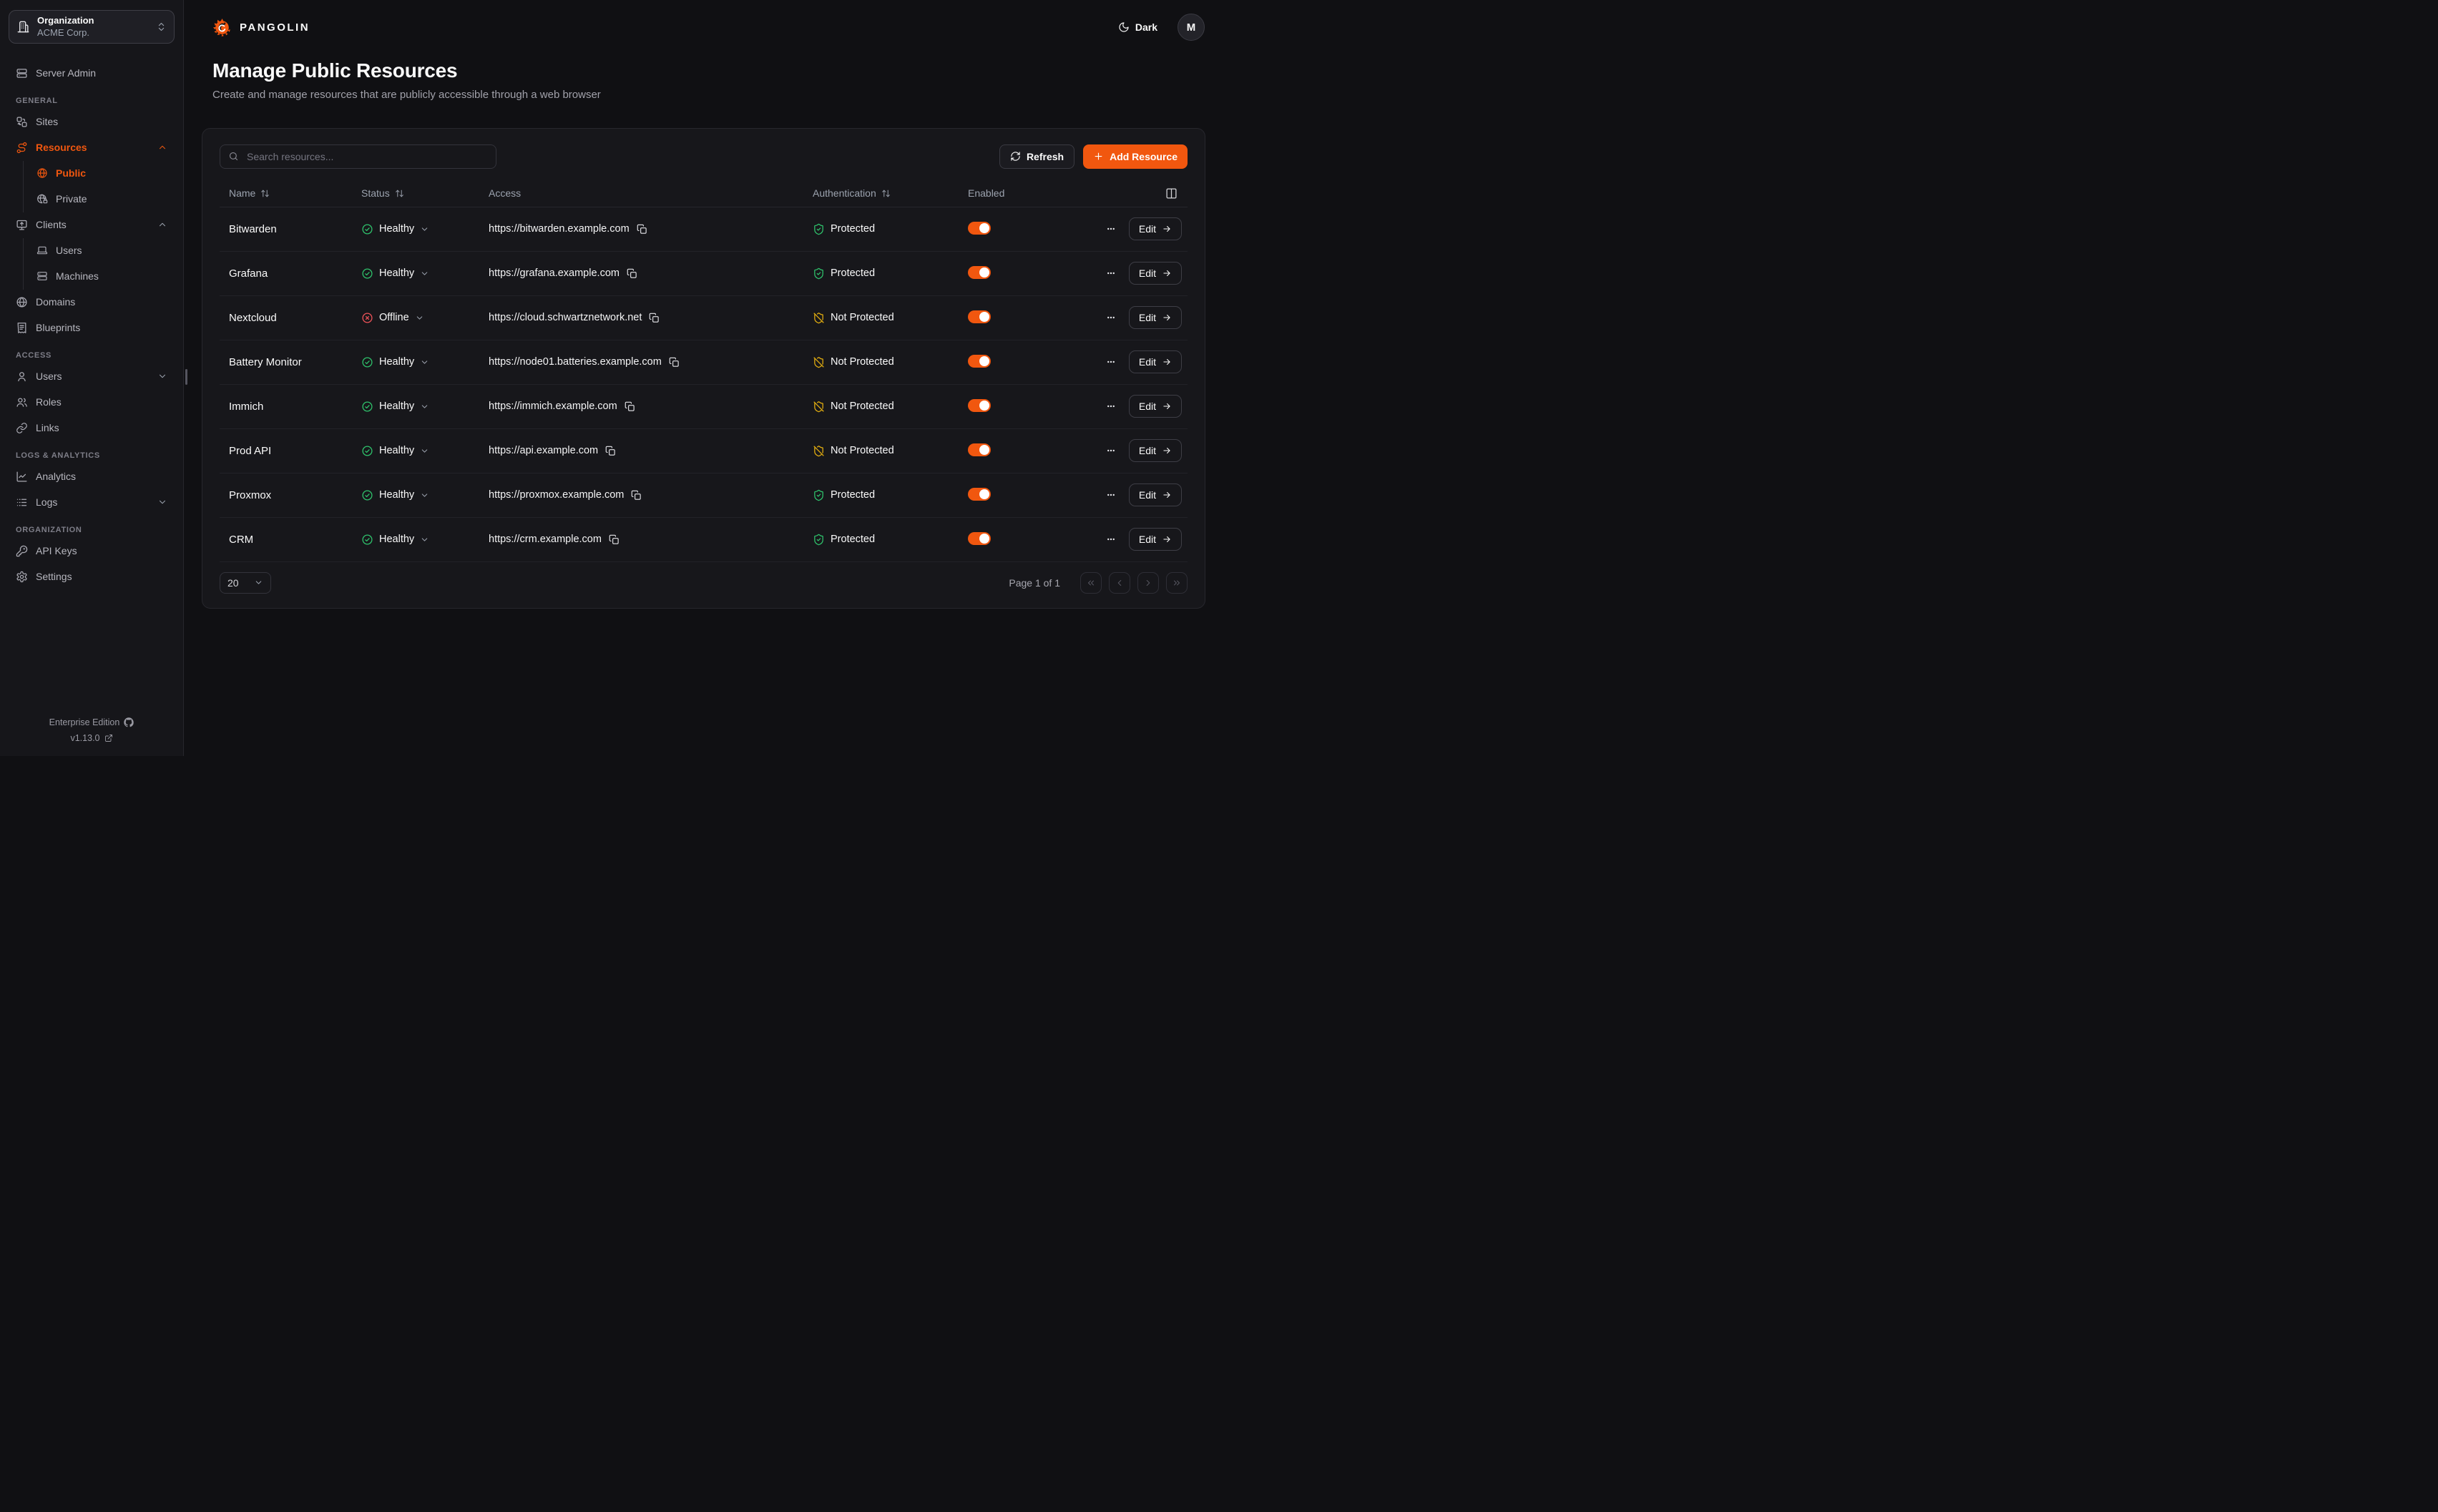 The width and height of the screenshot is (2438, 1512). Describe the element at coordinates (1119, 582) in the screenshot. I see `prev-page-button` at that location.